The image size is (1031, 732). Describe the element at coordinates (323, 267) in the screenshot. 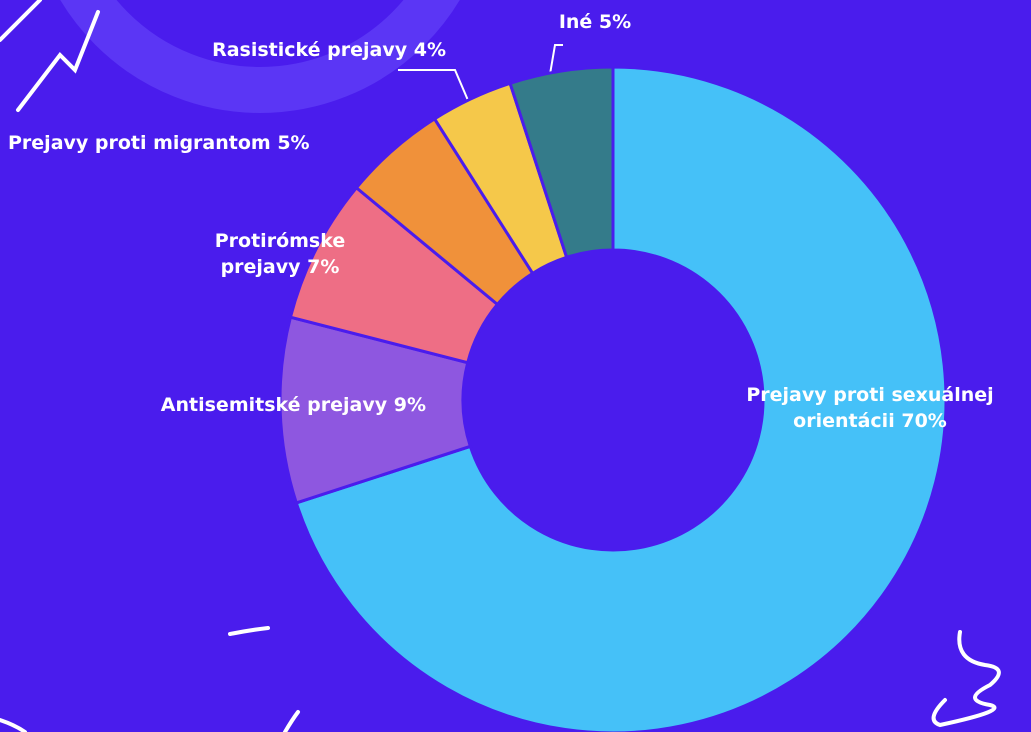

I see `value-label: 7%` at that location.